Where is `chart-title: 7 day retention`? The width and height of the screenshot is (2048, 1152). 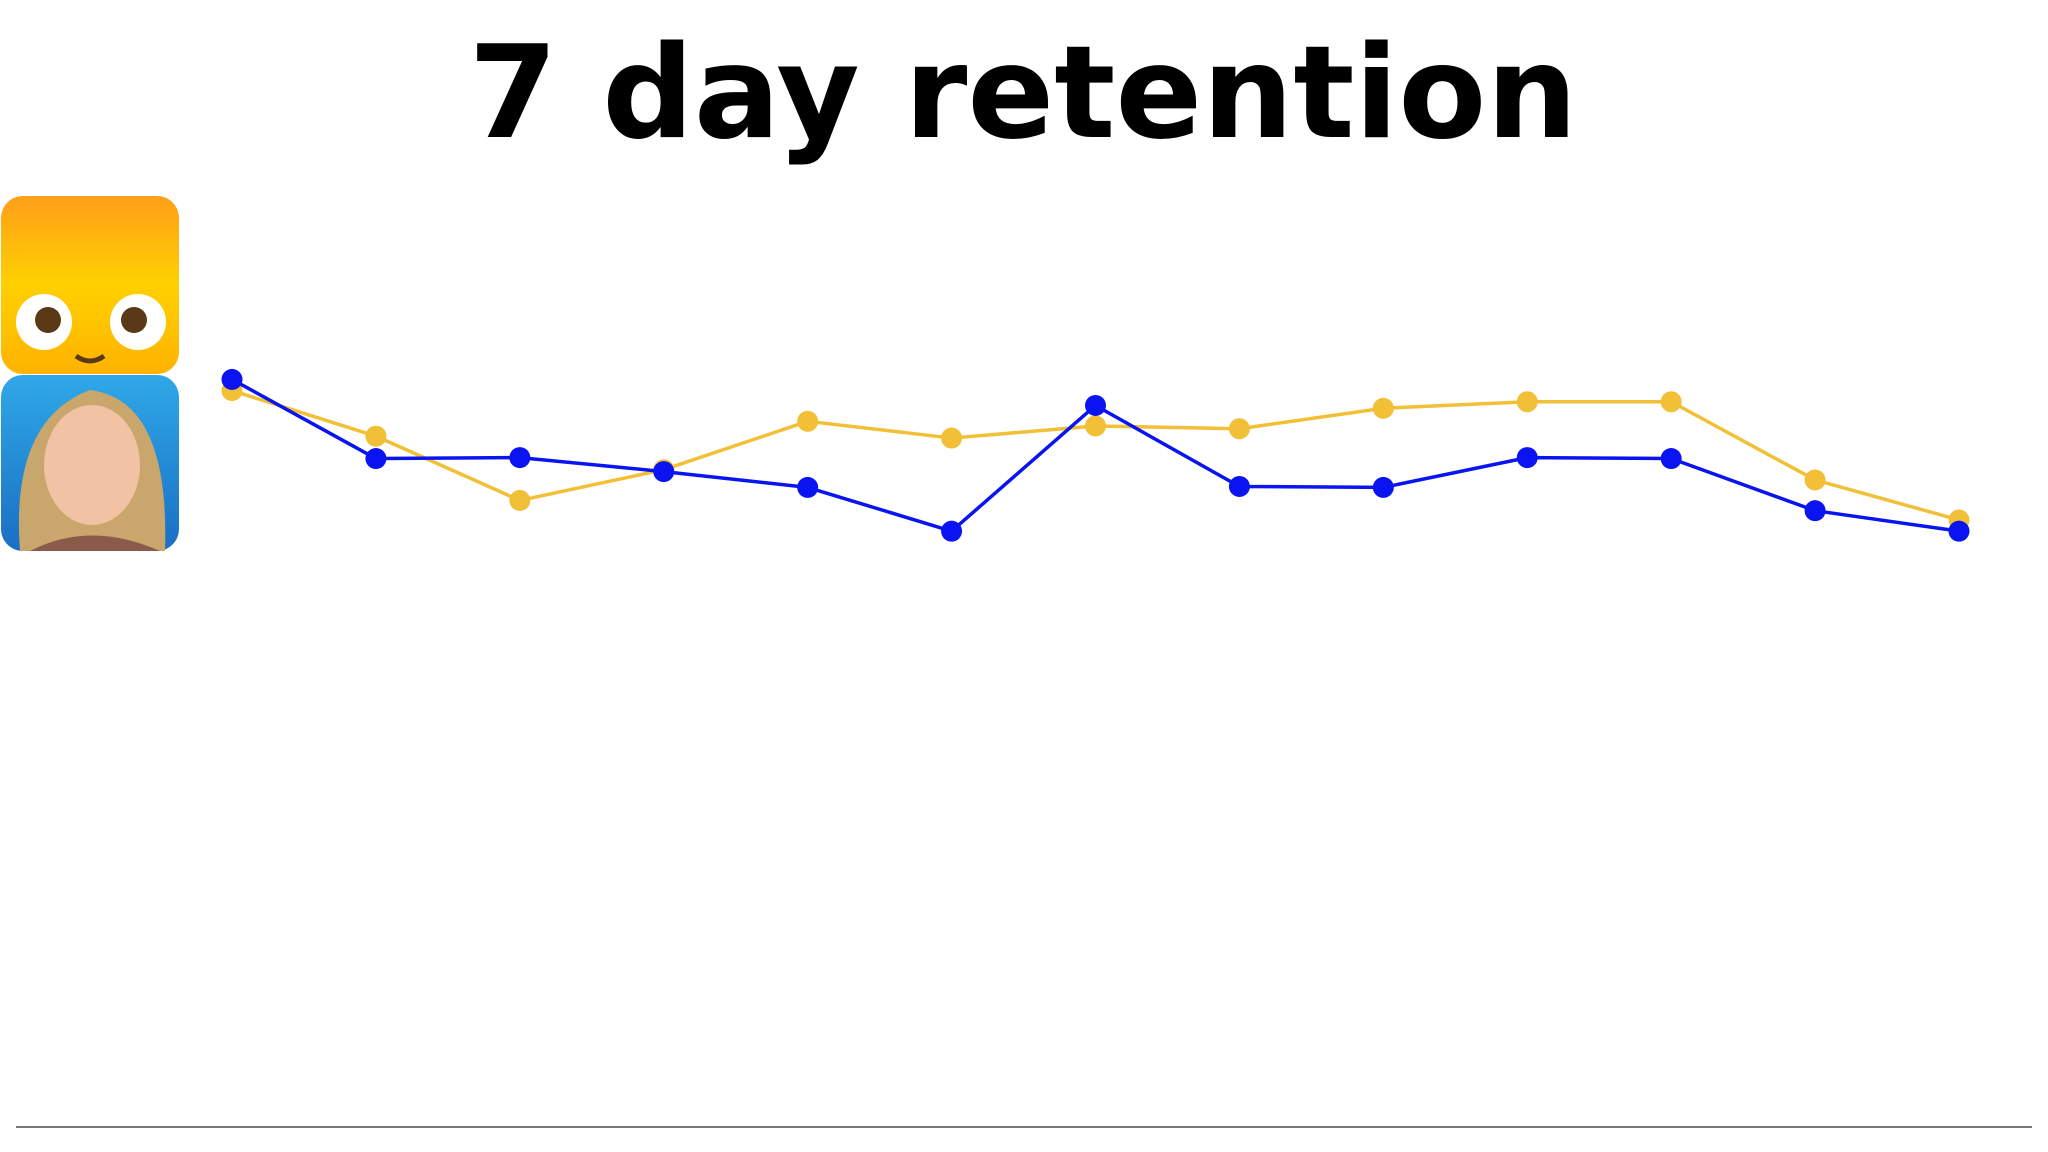 chart-title: 7 day retention is located at coordinates (1023, 93).